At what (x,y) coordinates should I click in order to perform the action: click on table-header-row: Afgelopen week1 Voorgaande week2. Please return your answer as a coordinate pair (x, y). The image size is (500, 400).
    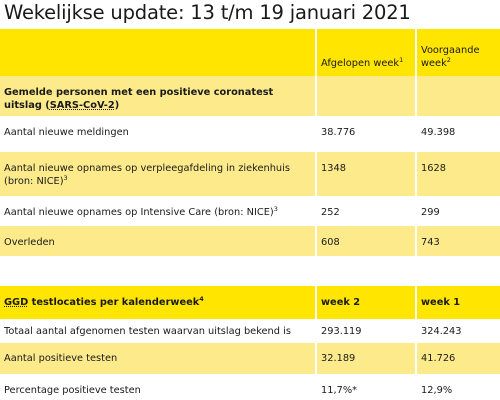
    Looking at the image, I should click on (250, 52).